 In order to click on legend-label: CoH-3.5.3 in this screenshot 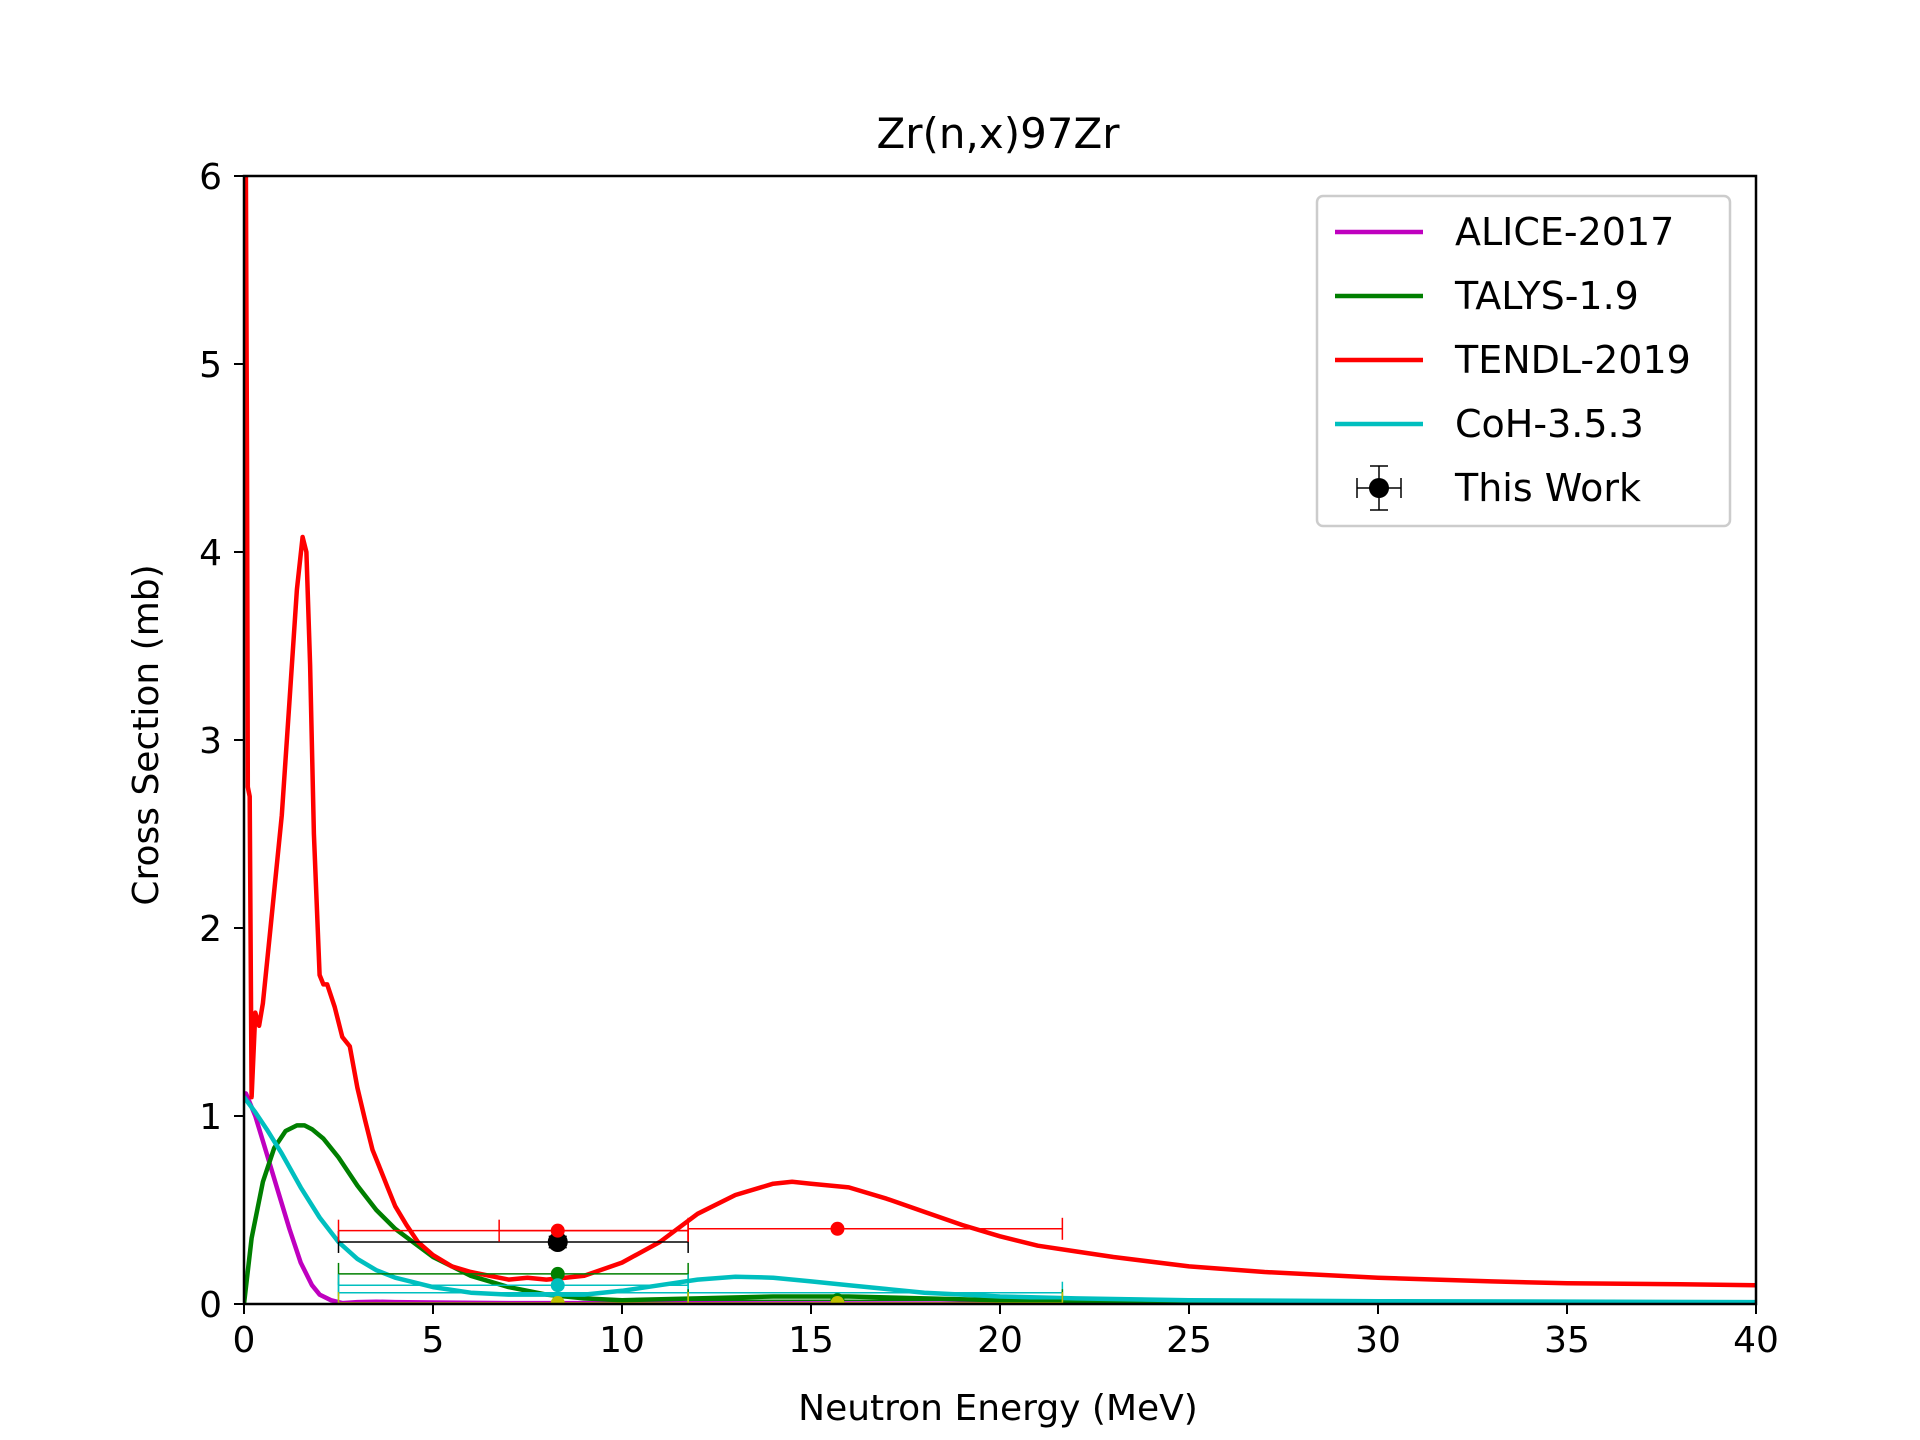, I will do `click(1549, 424)`.